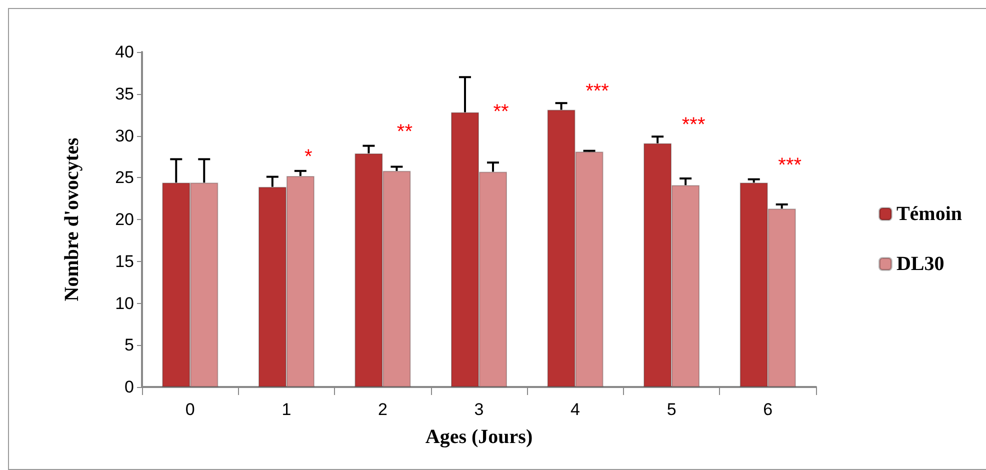  I want to click on x-tick-label: 0, so click(190, 409).